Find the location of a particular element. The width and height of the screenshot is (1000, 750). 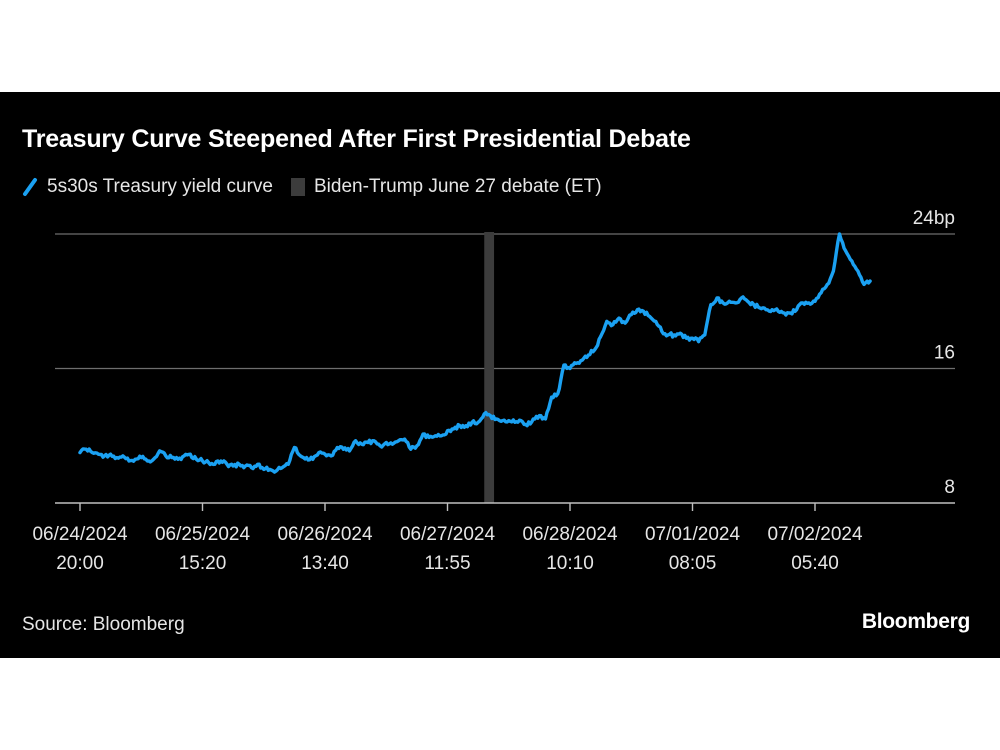

debate-band-layer is located at coordinates (489, 367).